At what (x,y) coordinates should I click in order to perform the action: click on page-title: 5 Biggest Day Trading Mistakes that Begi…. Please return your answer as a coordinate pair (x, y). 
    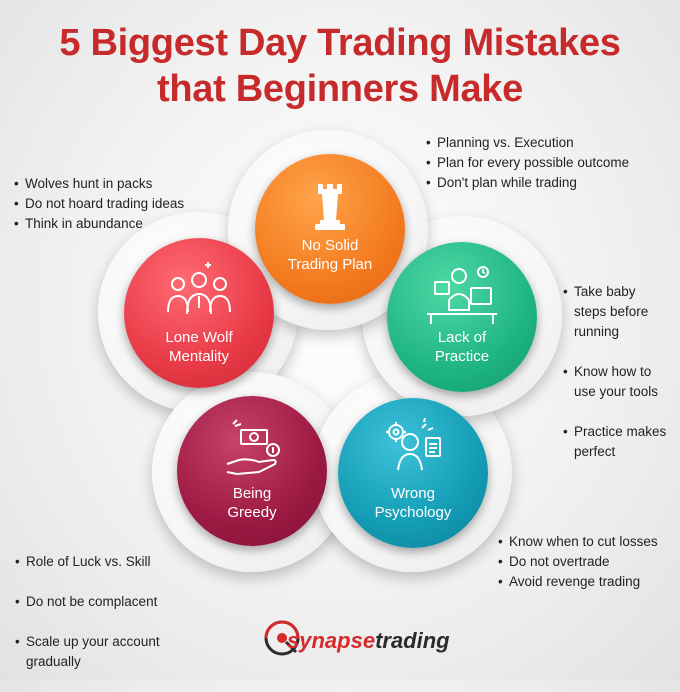
    Looking at the image, I should click on (340, 66).